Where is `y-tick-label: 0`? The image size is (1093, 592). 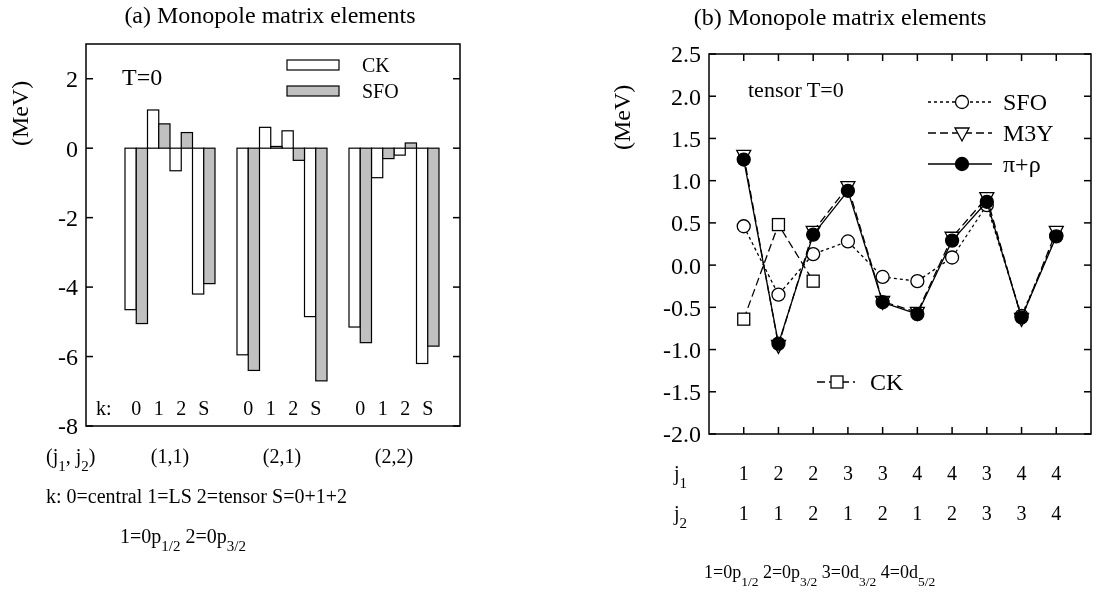
y-tick-label: 0 is located at coordinates (72, 148).